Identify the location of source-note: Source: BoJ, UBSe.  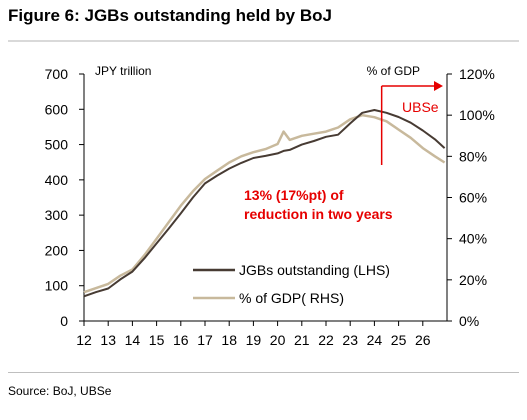
(60, 391).